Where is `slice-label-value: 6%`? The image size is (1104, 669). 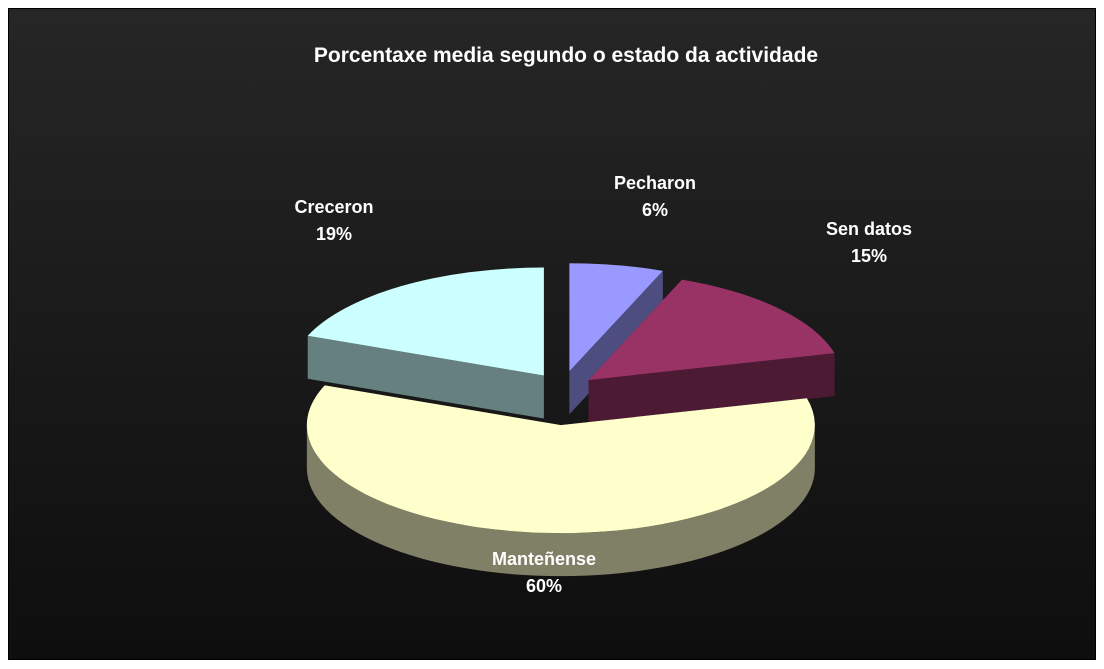
slice-label-value: 6% is located at coordinates (655, 210).